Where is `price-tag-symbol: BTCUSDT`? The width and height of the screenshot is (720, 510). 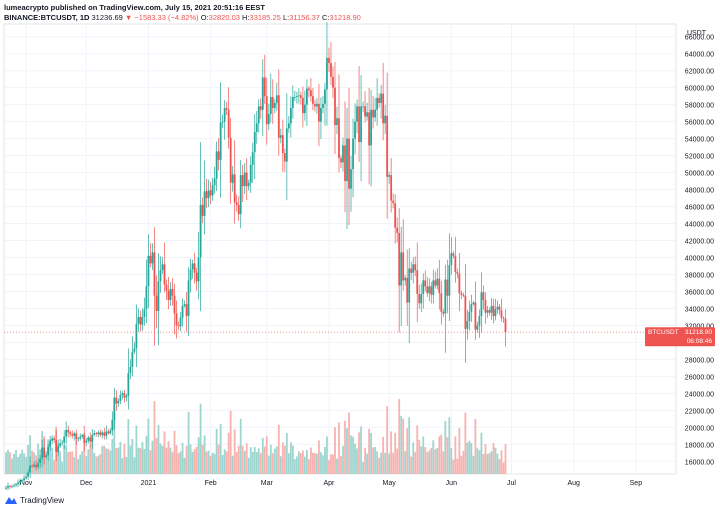
price-tag-symbol: BTCUSDT is located at coordinates (663, 332).